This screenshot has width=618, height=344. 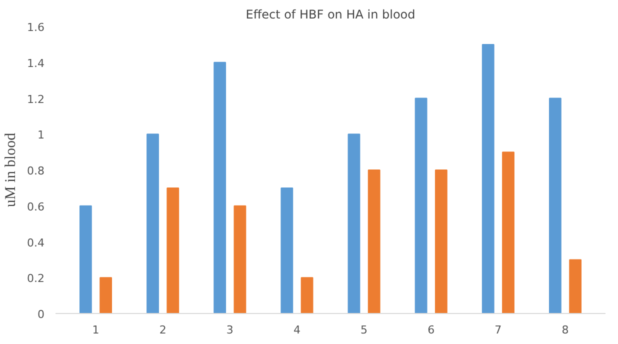 What do you see at coordinates (36, 243) in the screenshot?
I see `y-tick-label: 0.4` at bounding box center [36, 243].